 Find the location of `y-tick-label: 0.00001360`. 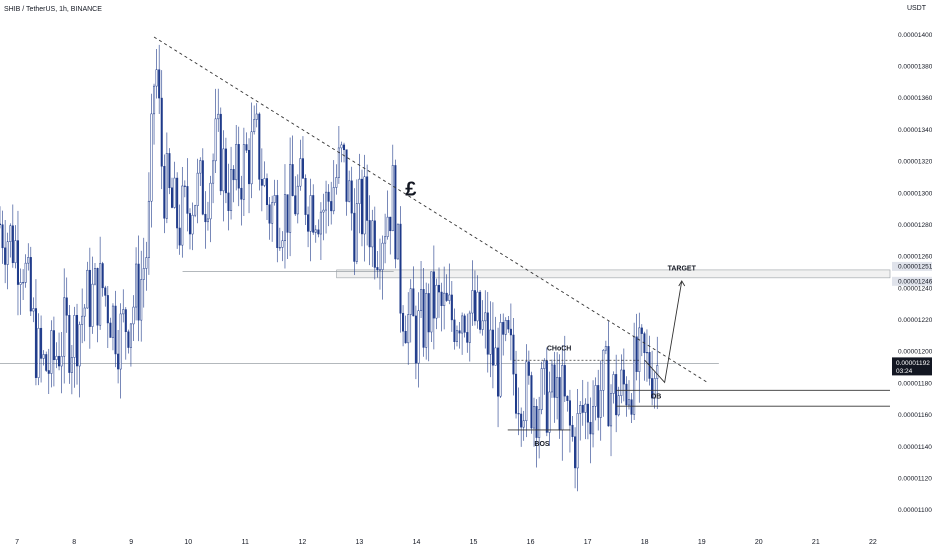

y-tick-label: 0.00001360 is located at coordinates (915, 98).